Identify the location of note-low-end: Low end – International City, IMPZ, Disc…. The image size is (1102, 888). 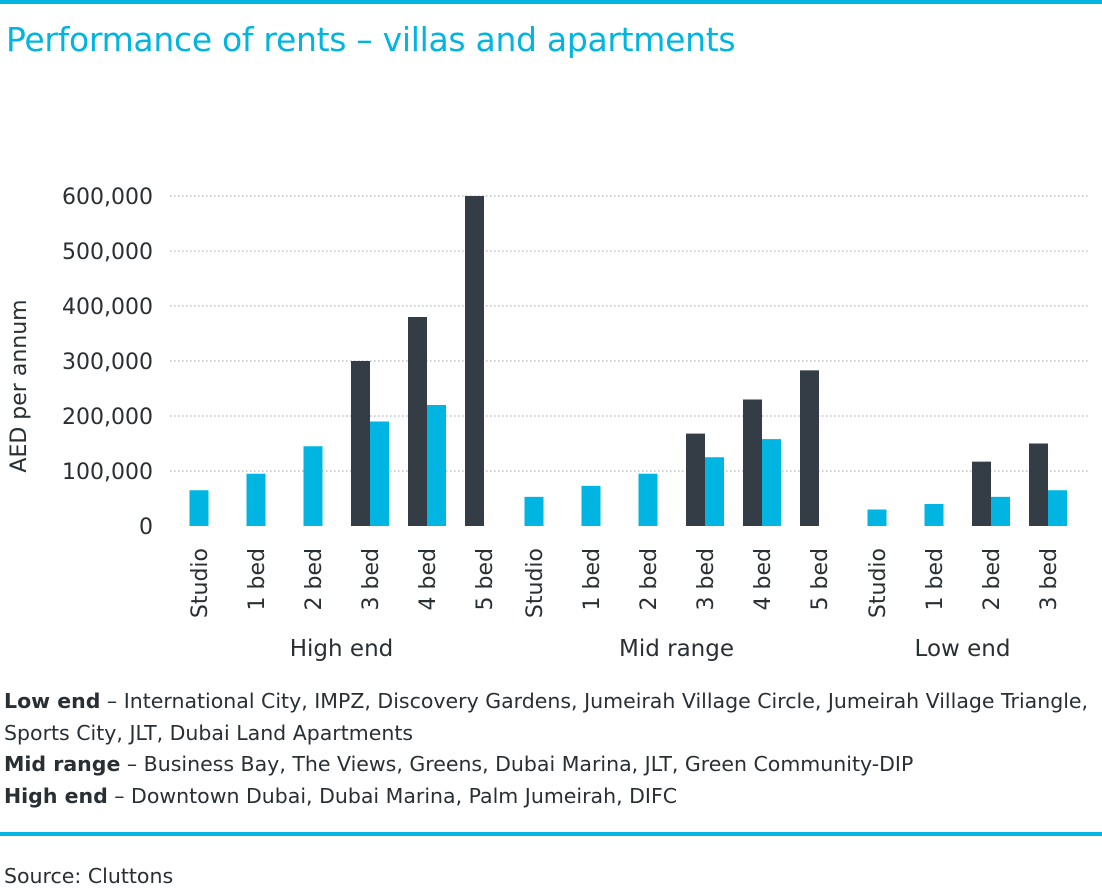
(549, 717).